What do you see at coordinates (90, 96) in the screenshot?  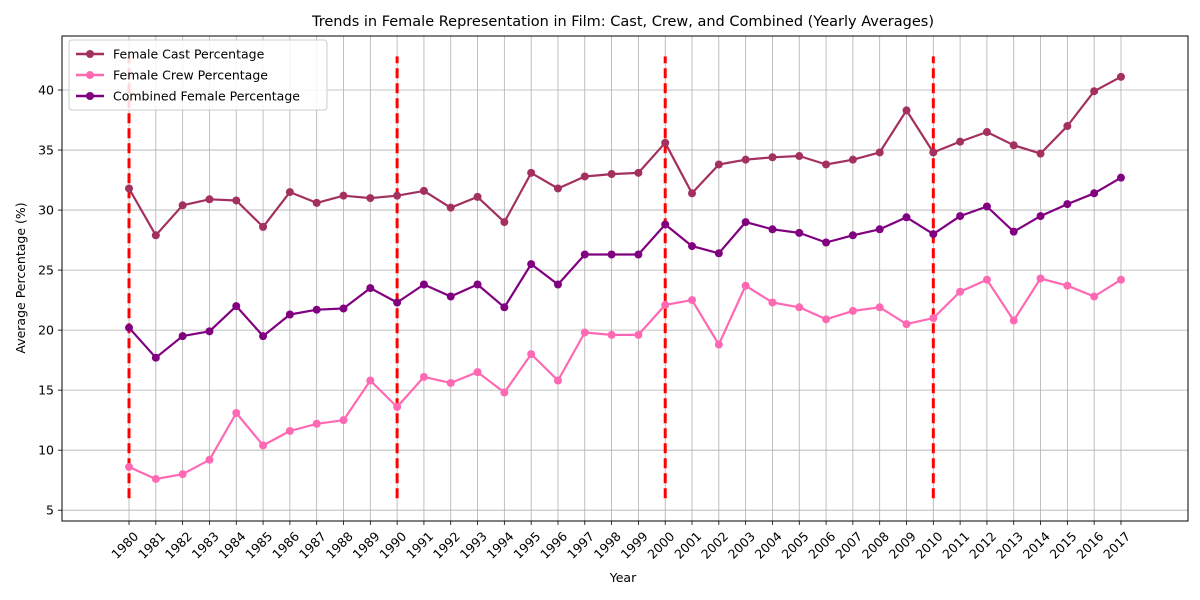 I see `legend-marker-combined` at bounding box center [90, 96].